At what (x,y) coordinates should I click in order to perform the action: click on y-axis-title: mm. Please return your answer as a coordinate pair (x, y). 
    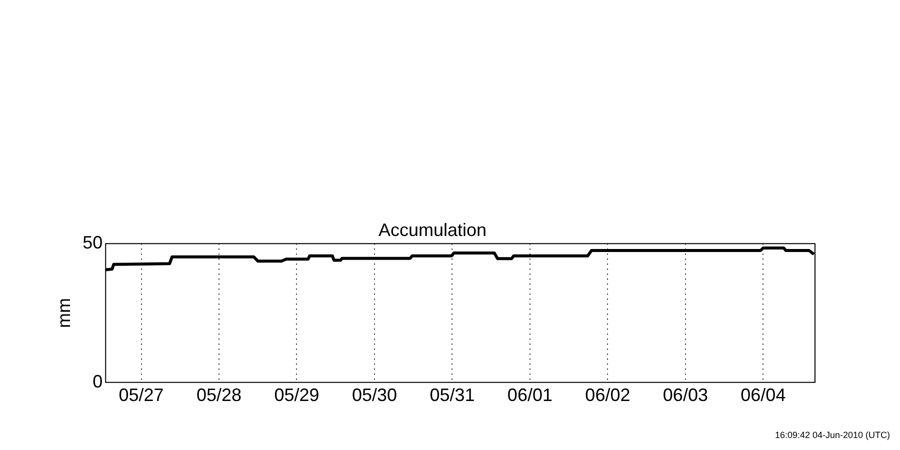
    Looking at the image, I should click on (64, 313).